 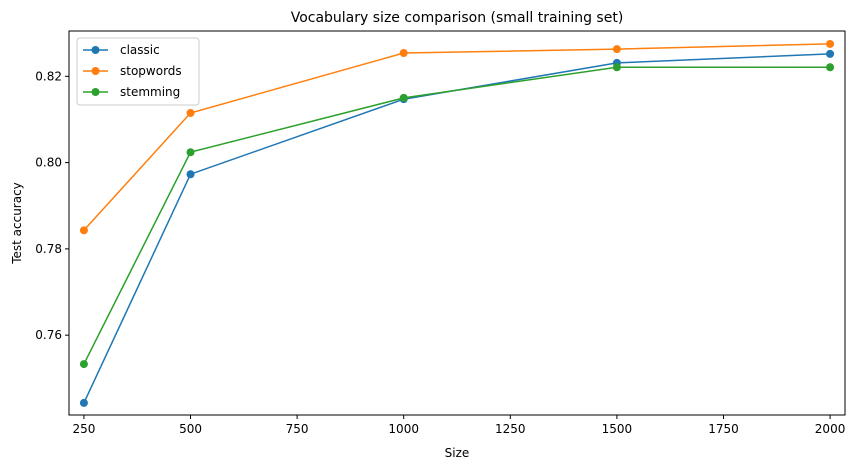 What do you see at coordinates (83, 429) in the screenshot?
I see `x-tick-label: 250` at bounding box center [83, 429].